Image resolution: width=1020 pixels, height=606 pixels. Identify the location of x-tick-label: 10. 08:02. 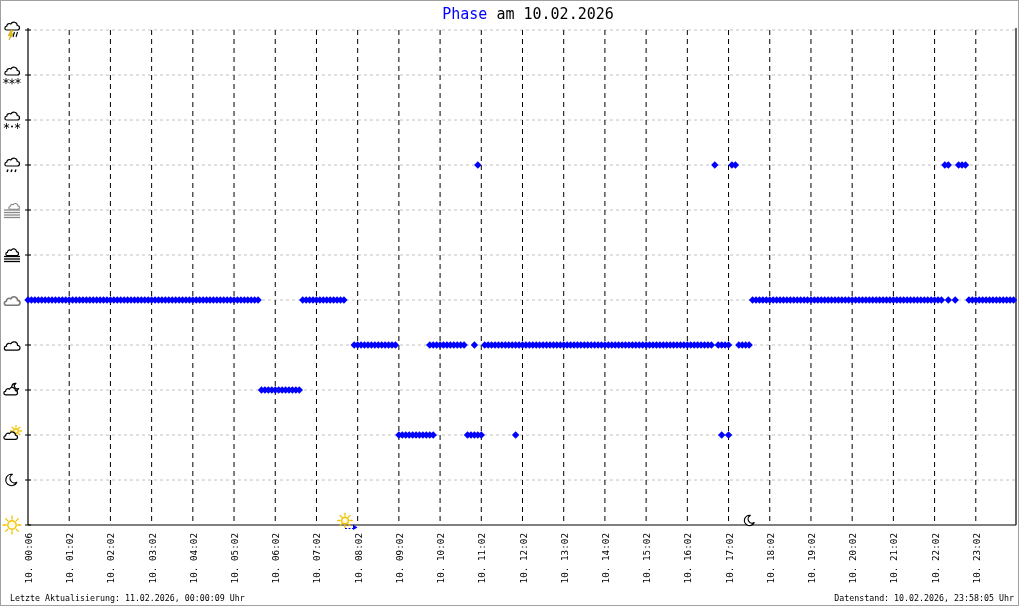
(358, 558).